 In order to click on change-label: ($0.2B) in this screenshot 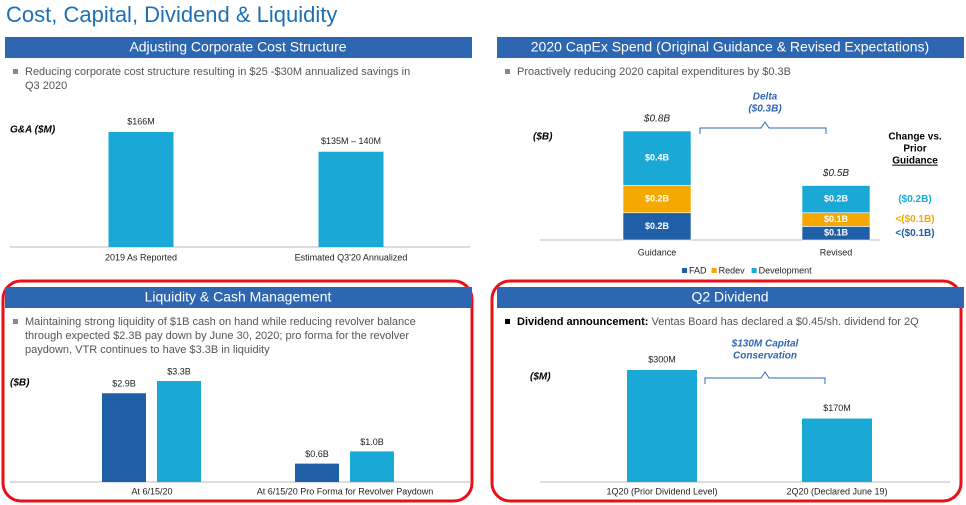, I will do `click(914, 199)`.